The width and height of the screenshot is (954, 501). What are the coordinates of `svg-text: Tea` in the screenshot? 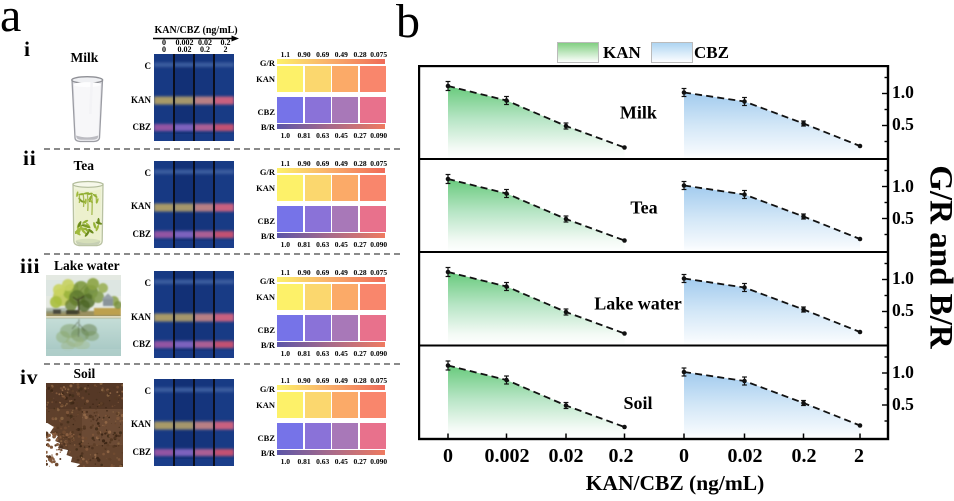 It's located at (643, 207).